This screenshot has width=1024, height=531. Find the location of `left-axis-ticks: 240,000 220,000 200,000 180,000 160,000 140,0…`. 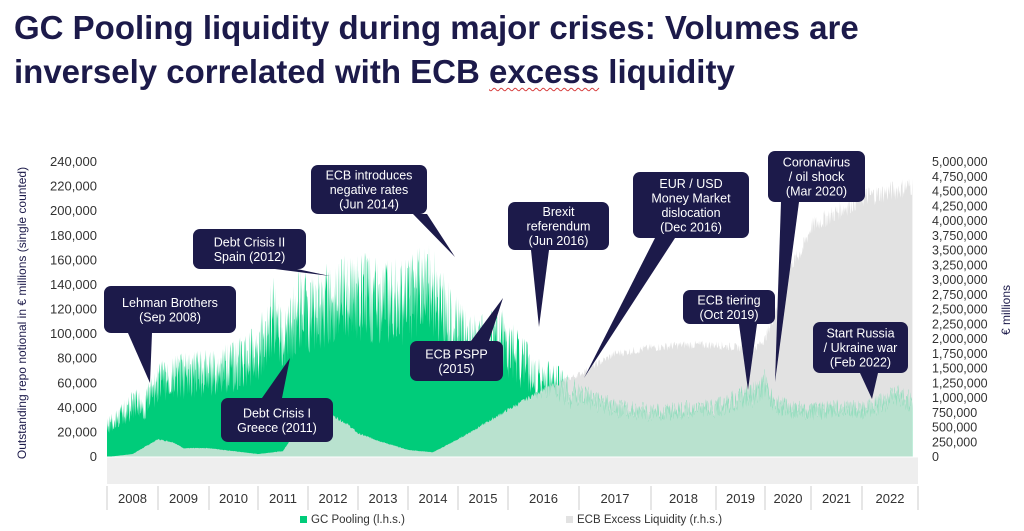

left-axis-ticks: 240,000 220,000 200,000 180,000 160,000 140,0… is located at coordinates (73, 309).